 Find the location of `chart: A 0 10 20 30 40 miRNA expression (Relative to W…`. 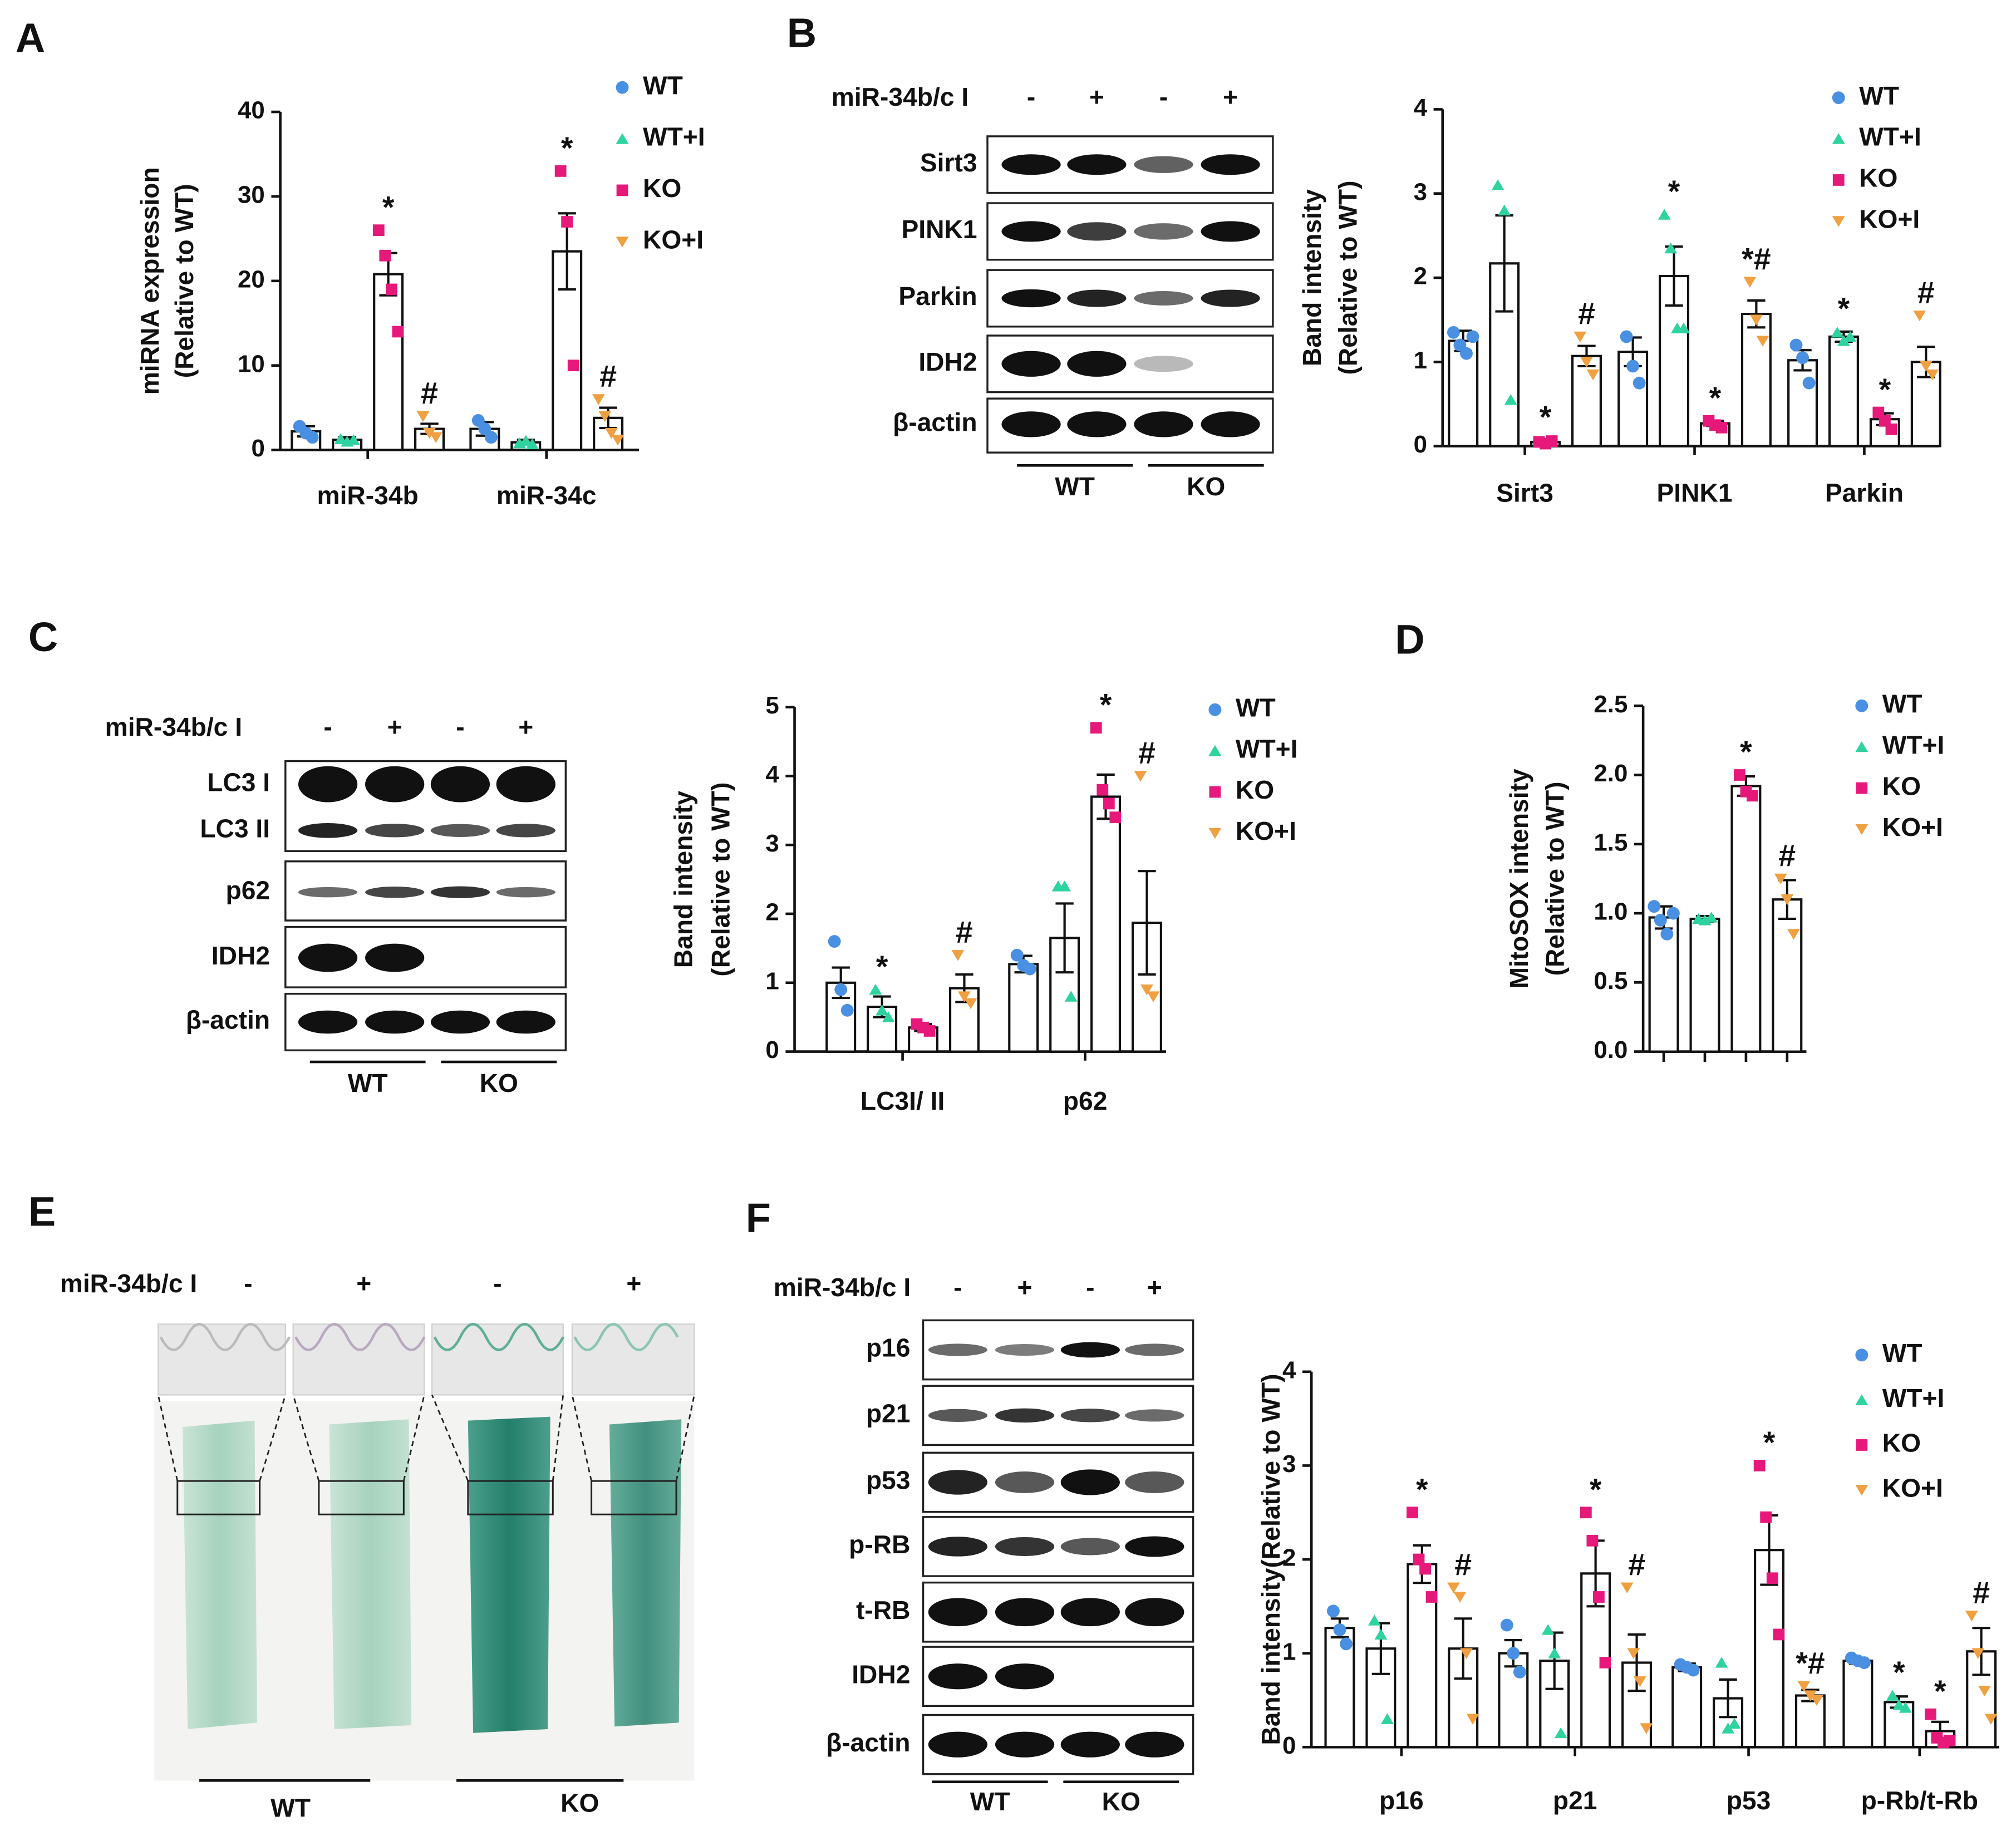

chart: A 0 10 20 30 40 miRNA expression (Relative to W… is located at coordinates (360, 262).